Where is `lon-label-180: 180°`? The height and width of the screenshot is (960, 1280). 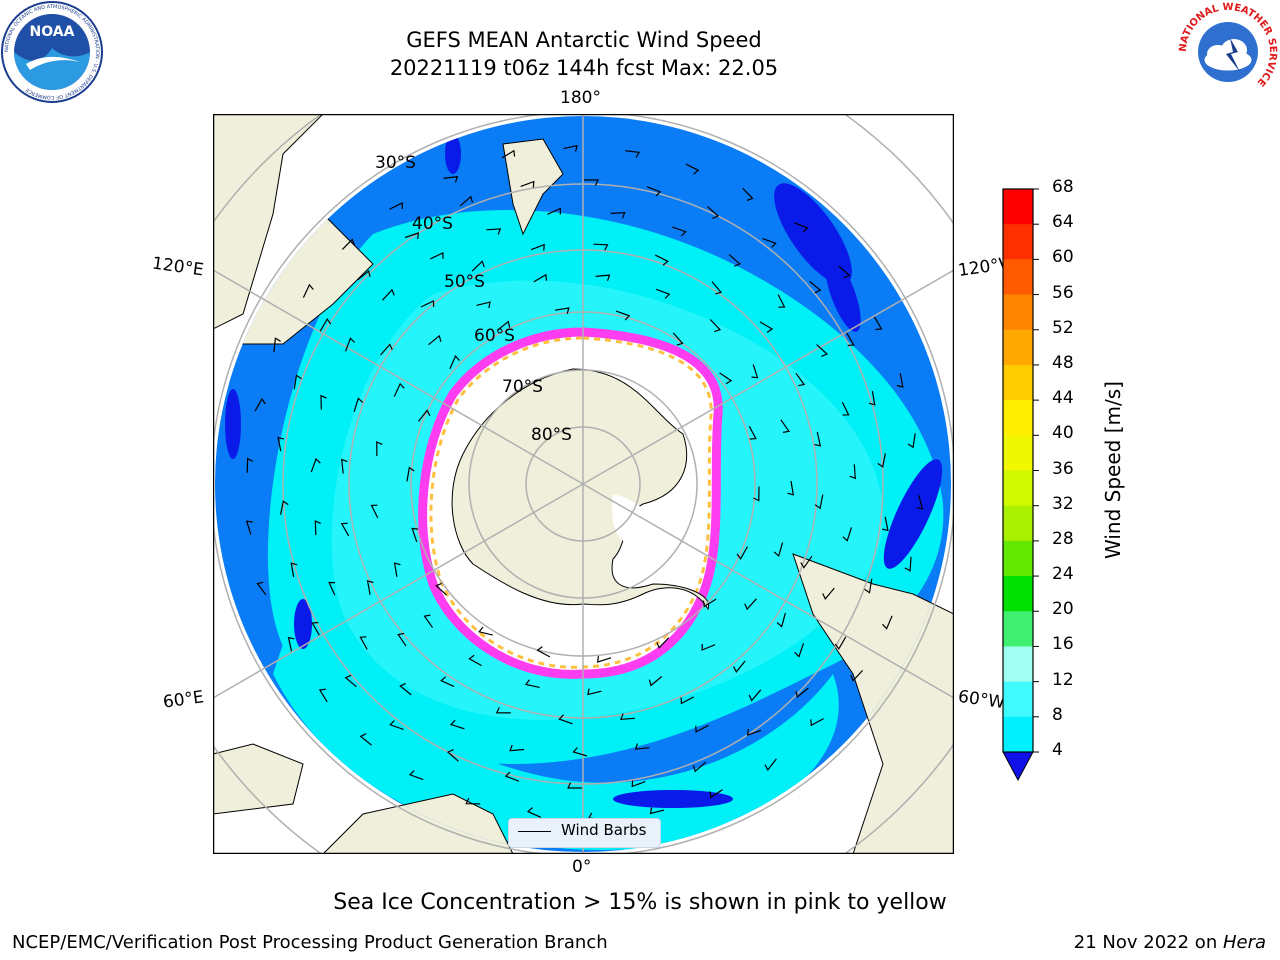 lon-label-180: 180° is located at coordinates (580, 98).